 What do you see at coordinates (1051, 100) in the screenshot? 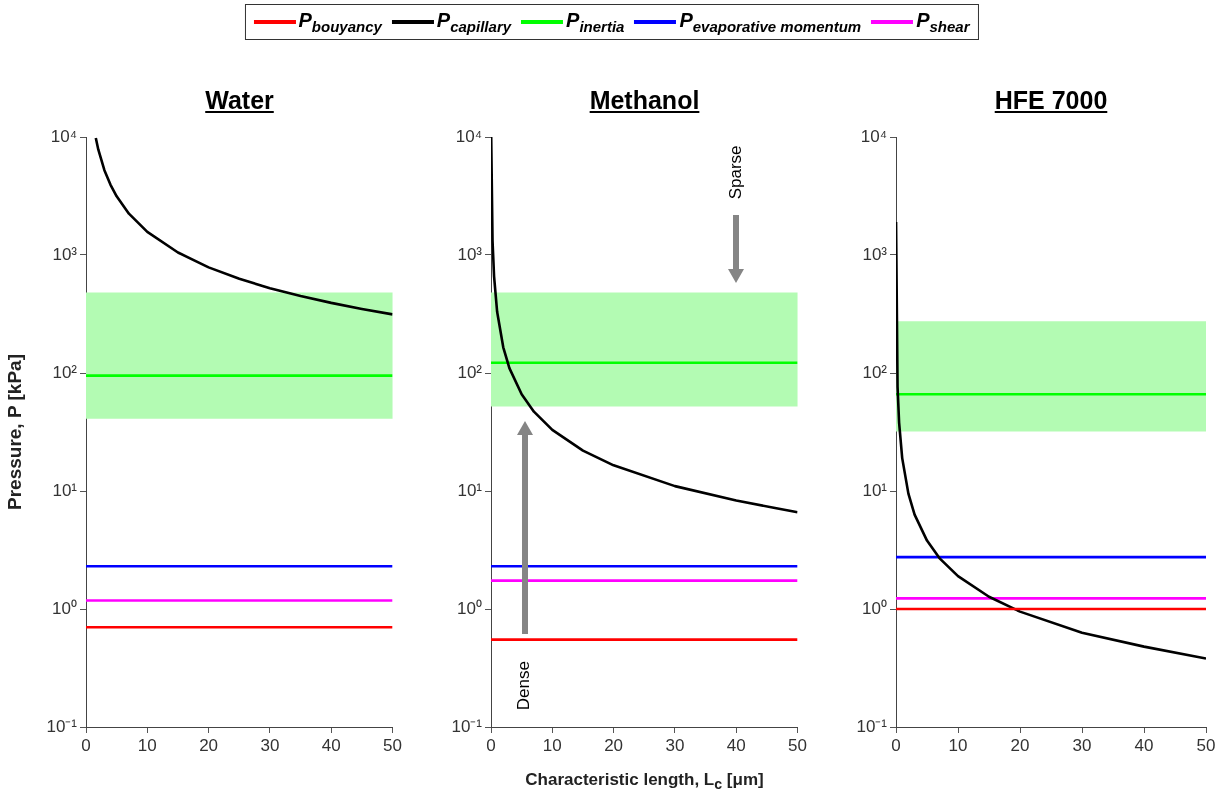
I see `chart-title: HFE 7000` at bounding box center [1051, 100].